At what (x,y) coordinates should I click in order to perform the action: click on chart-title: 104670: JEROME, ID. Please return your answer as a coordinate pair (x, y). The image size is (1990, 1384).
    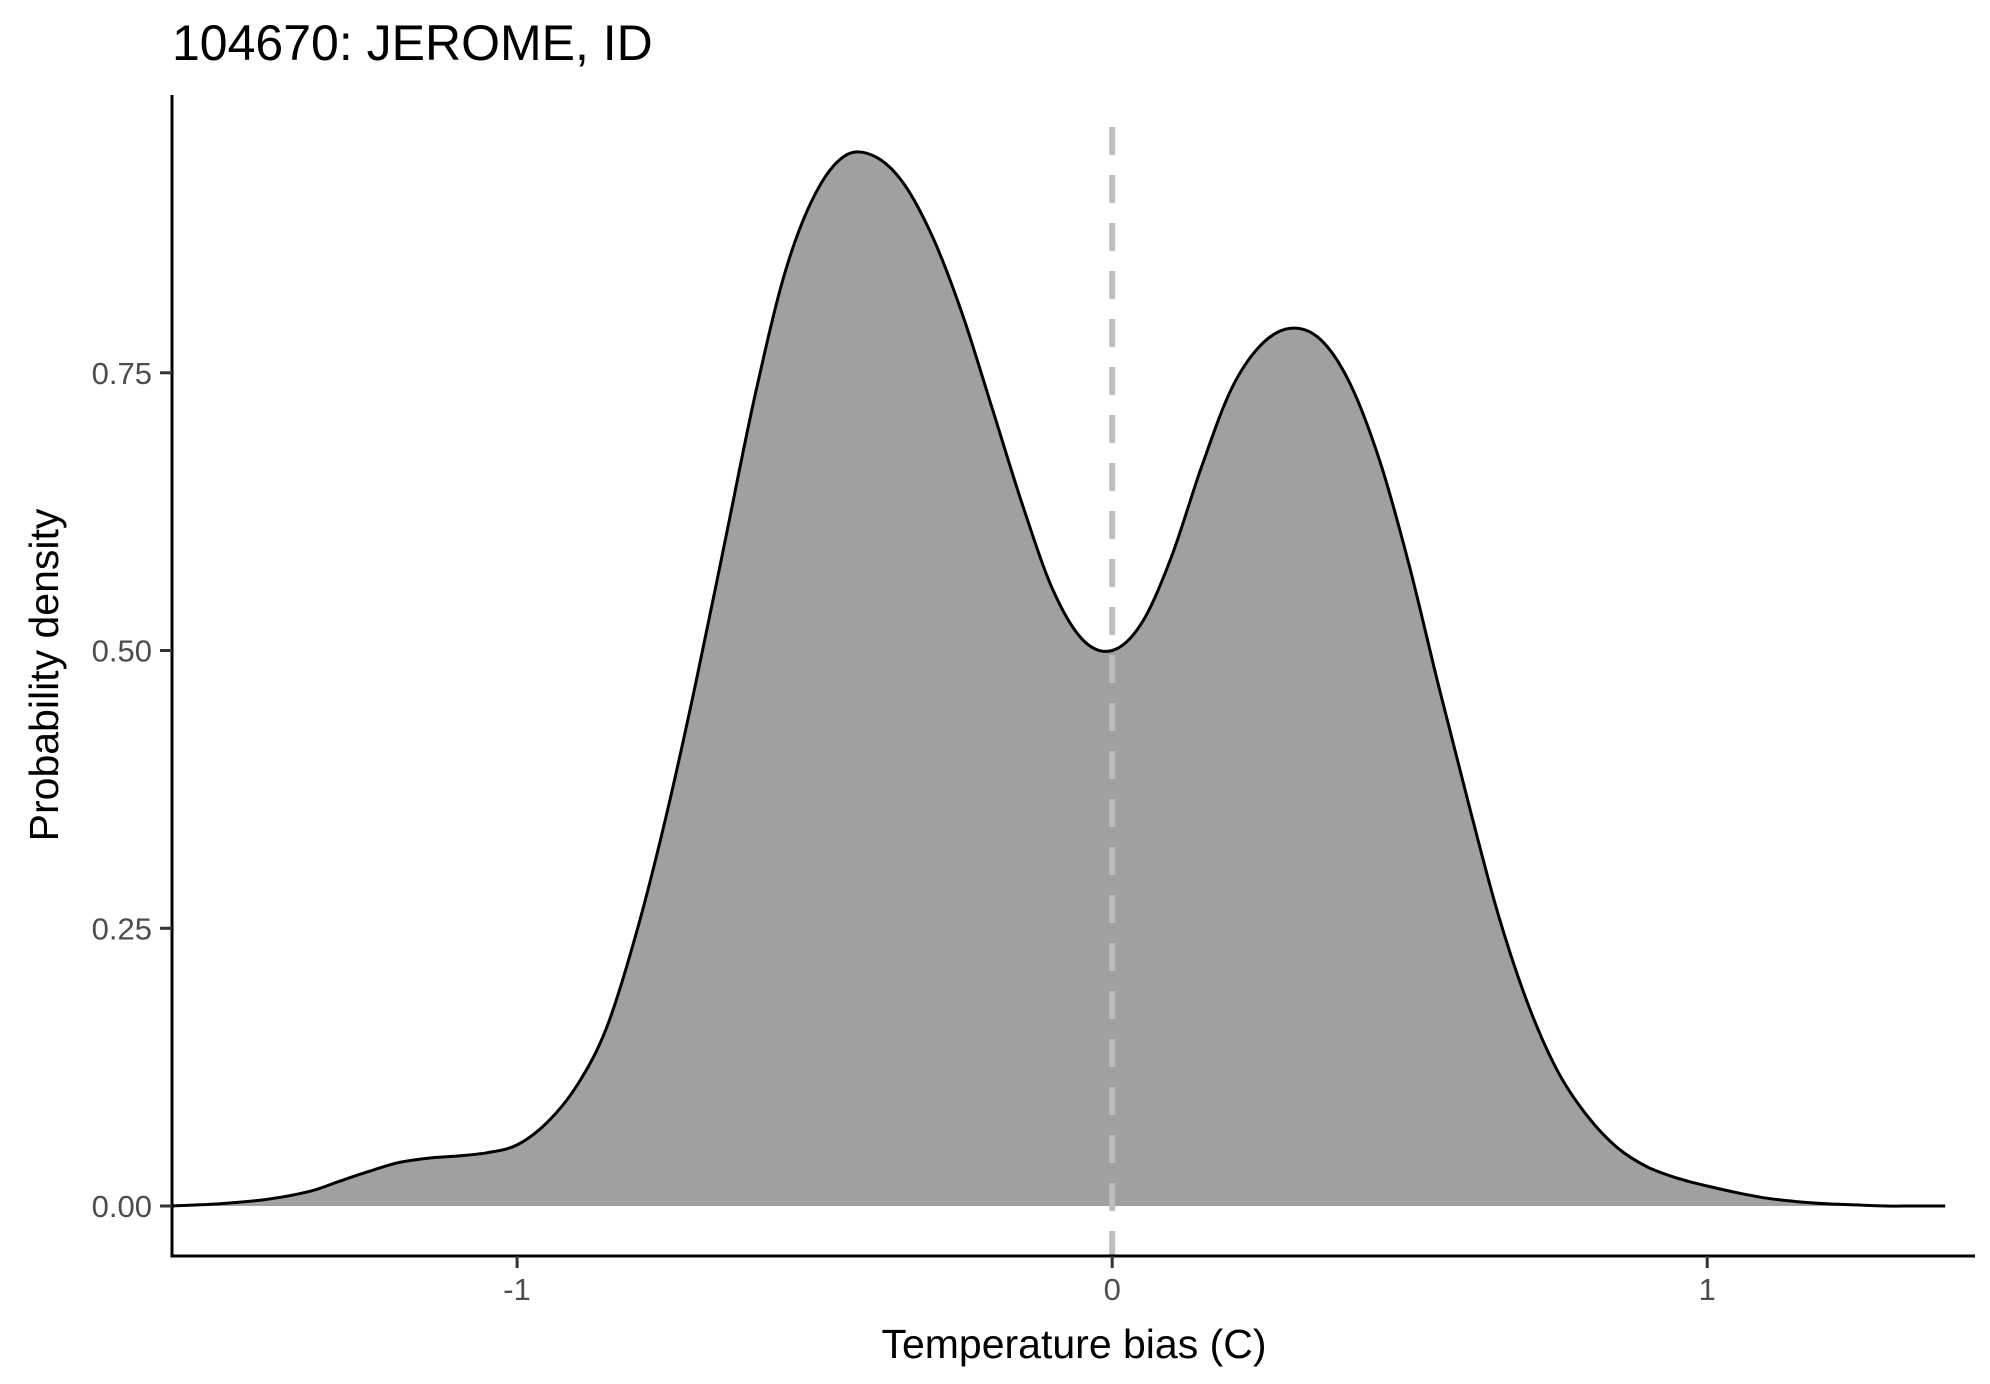
    Looking at the image, I should click on (412, 43).